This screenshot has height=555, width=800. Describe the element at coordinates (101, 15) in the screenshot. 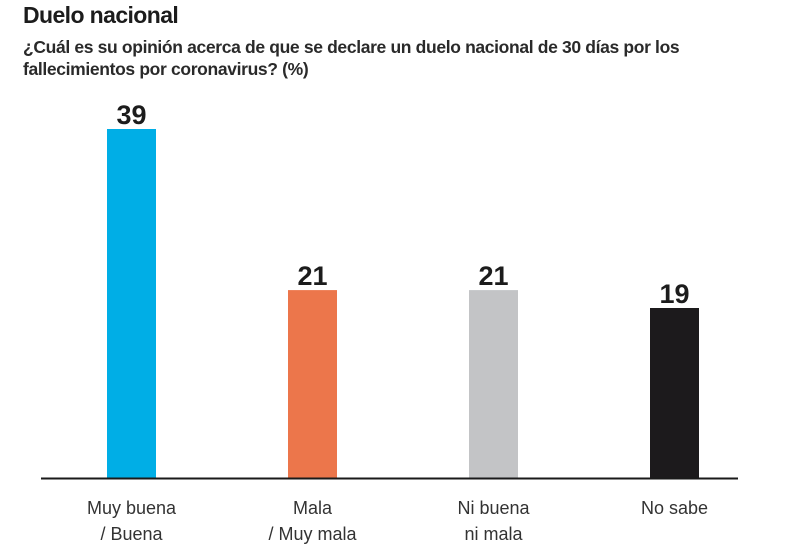

I see `chart-title: Duelo nacional` at that location.